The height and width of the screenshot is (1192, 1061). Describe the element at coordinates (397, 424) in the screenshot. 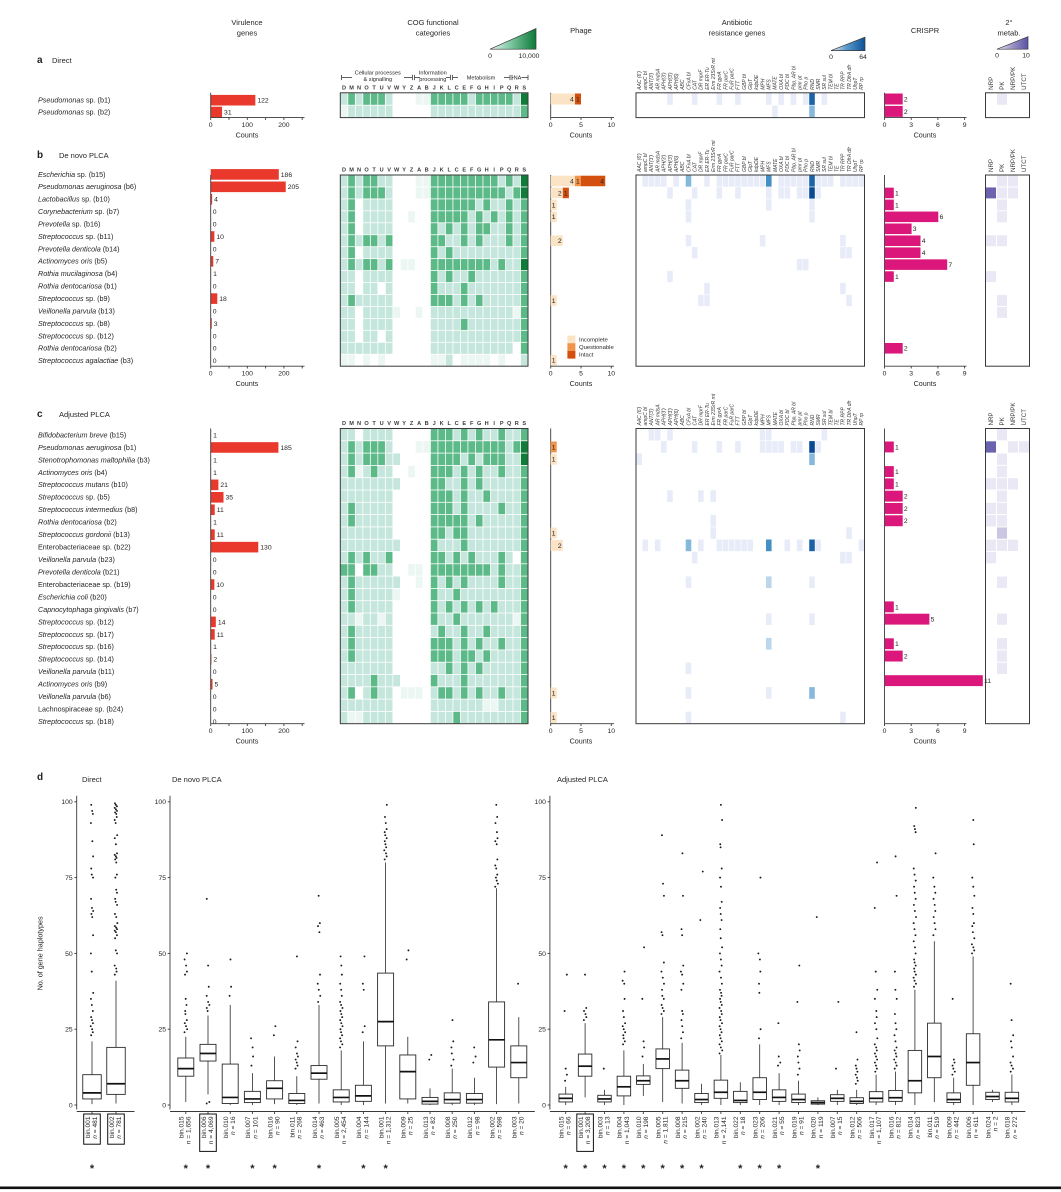

I see `svg-text: W` at that location.